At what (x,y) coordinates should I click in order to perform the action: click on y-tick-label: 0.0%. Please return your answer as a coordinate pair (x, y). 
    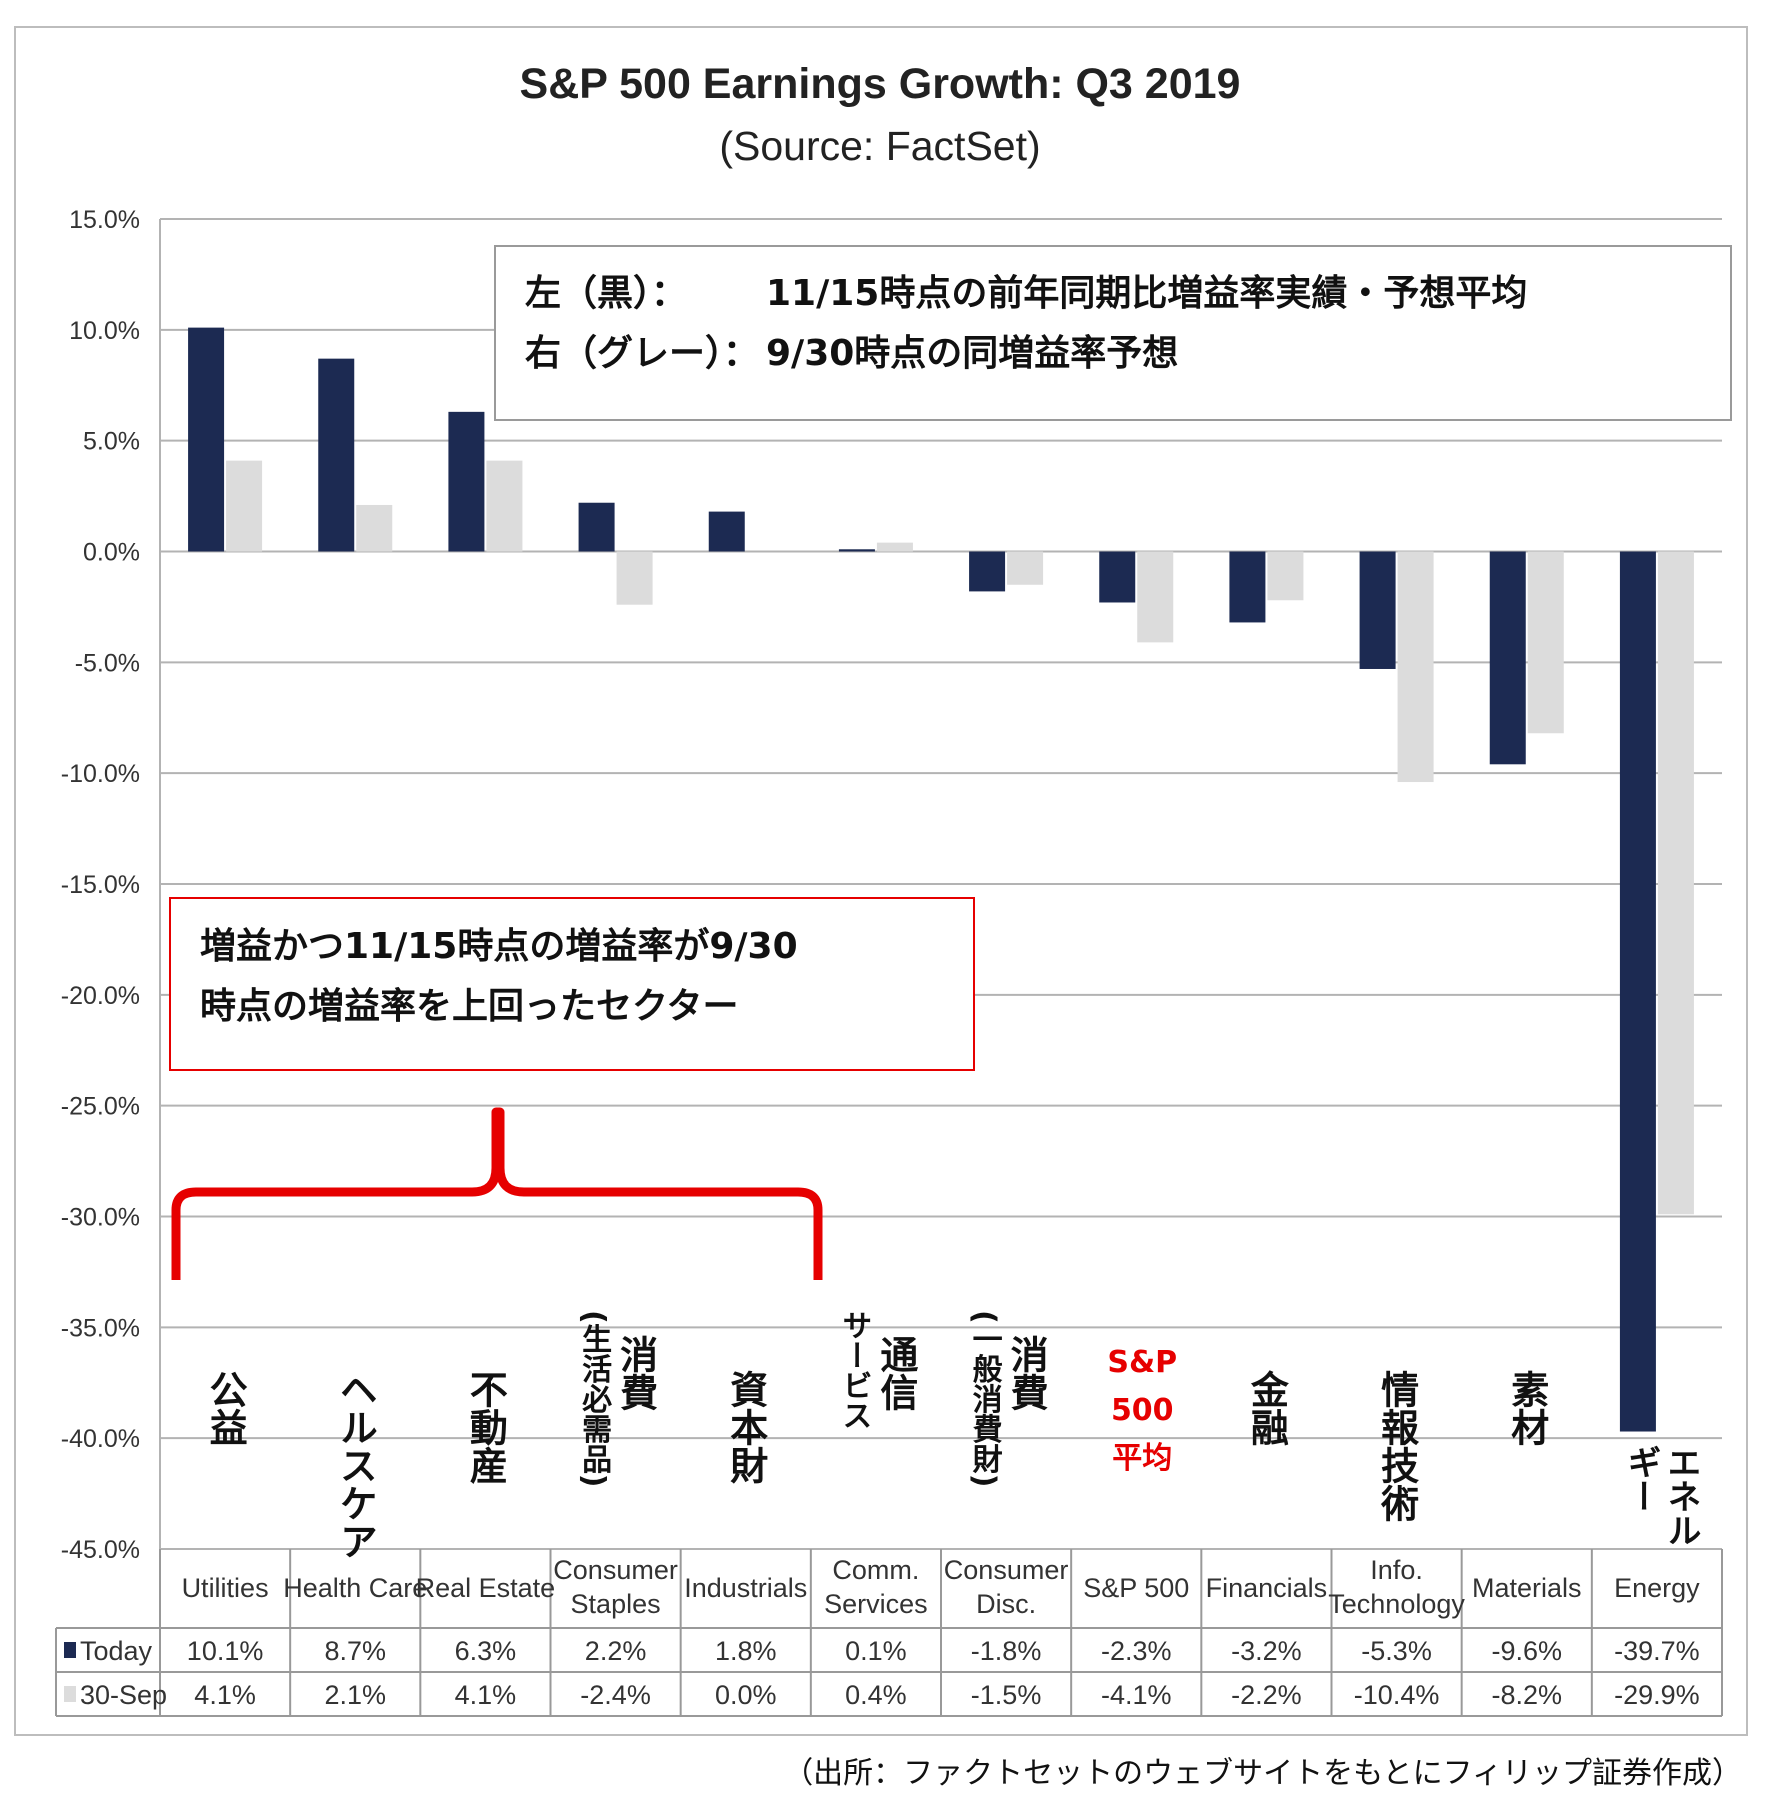
    Looking at the image, I should click on (111, 553).